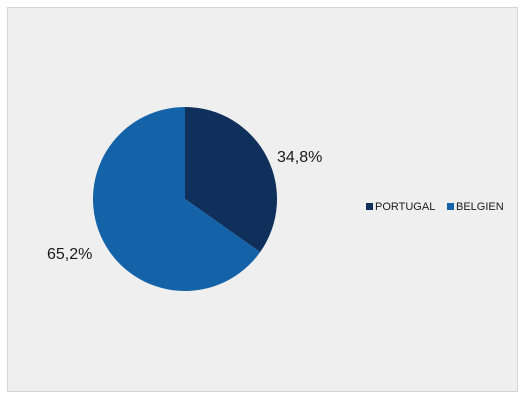 This screenshot has height=399, width=525. I want to click on legend-swatch-belgien, so click(450, 206).